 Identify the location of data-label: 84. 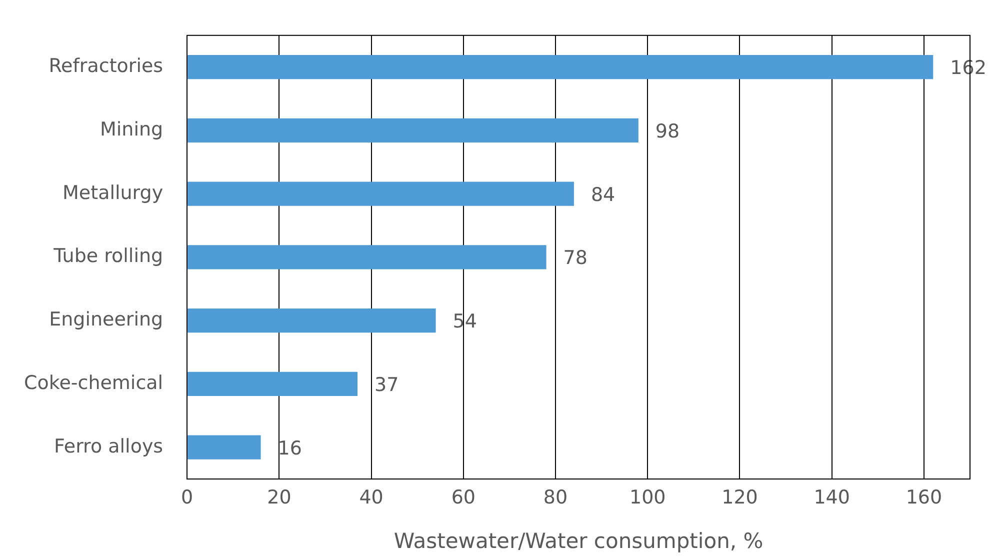
(603, 195).